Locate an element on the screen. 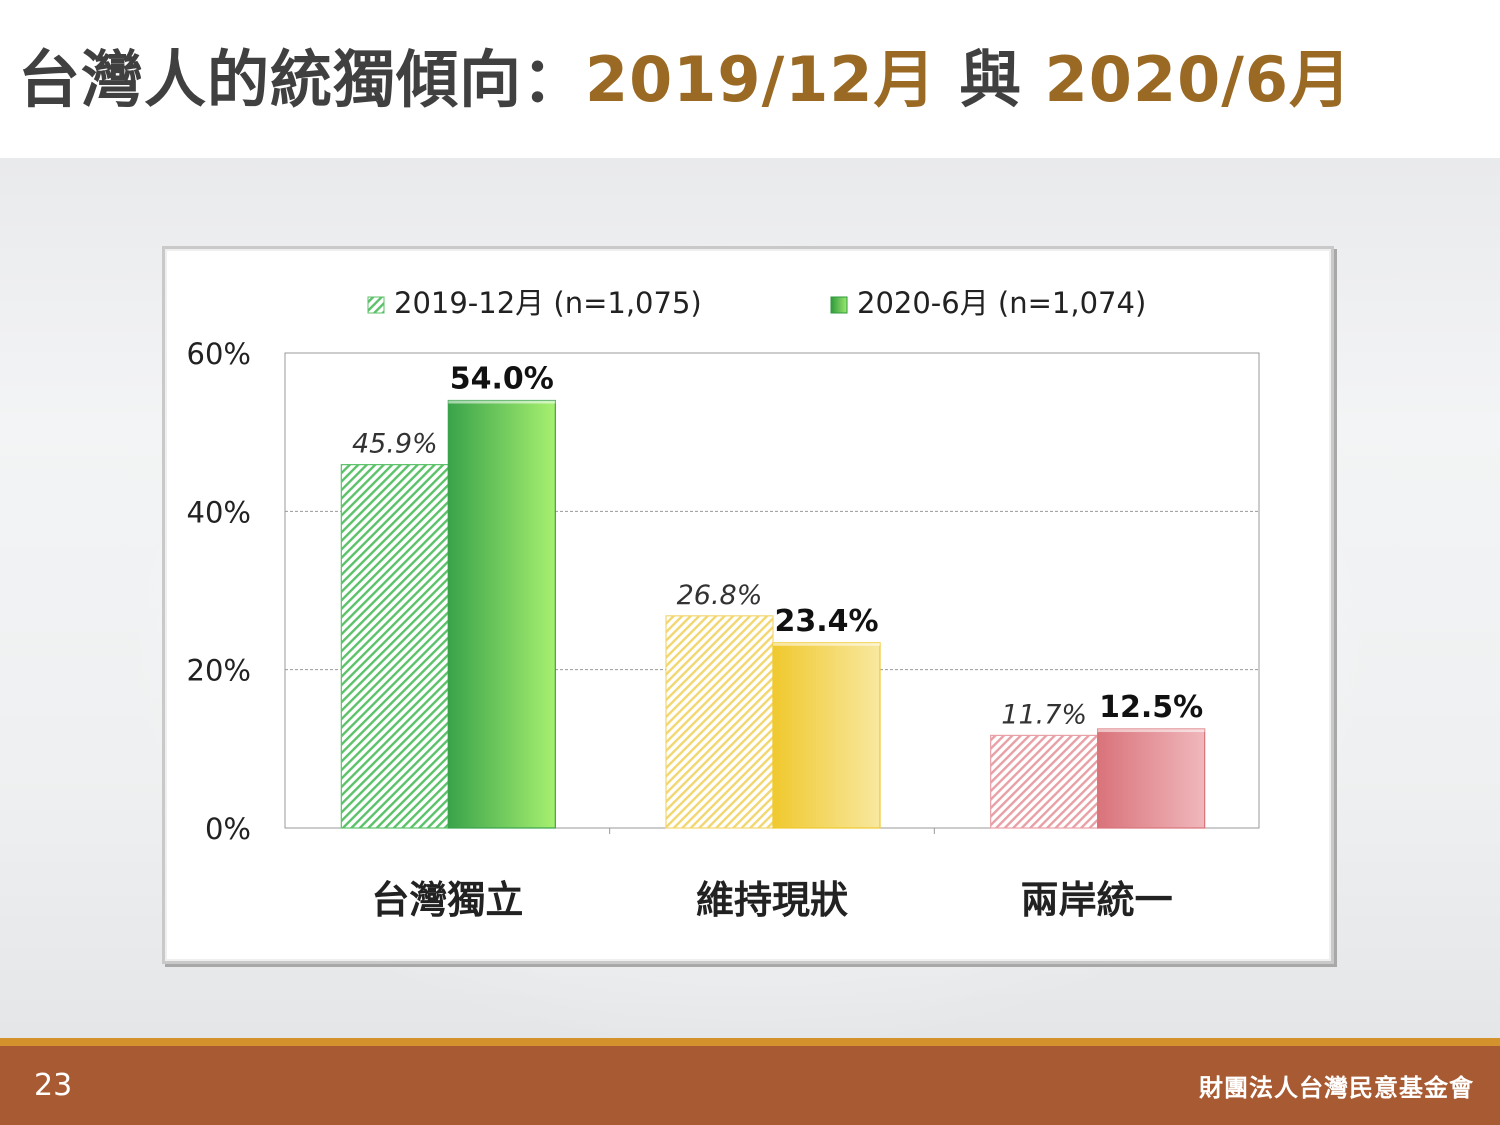 This screenshot has width=1500, height=1125. x-category-label: 台灣獨立 is located at coordinates (447, 900).